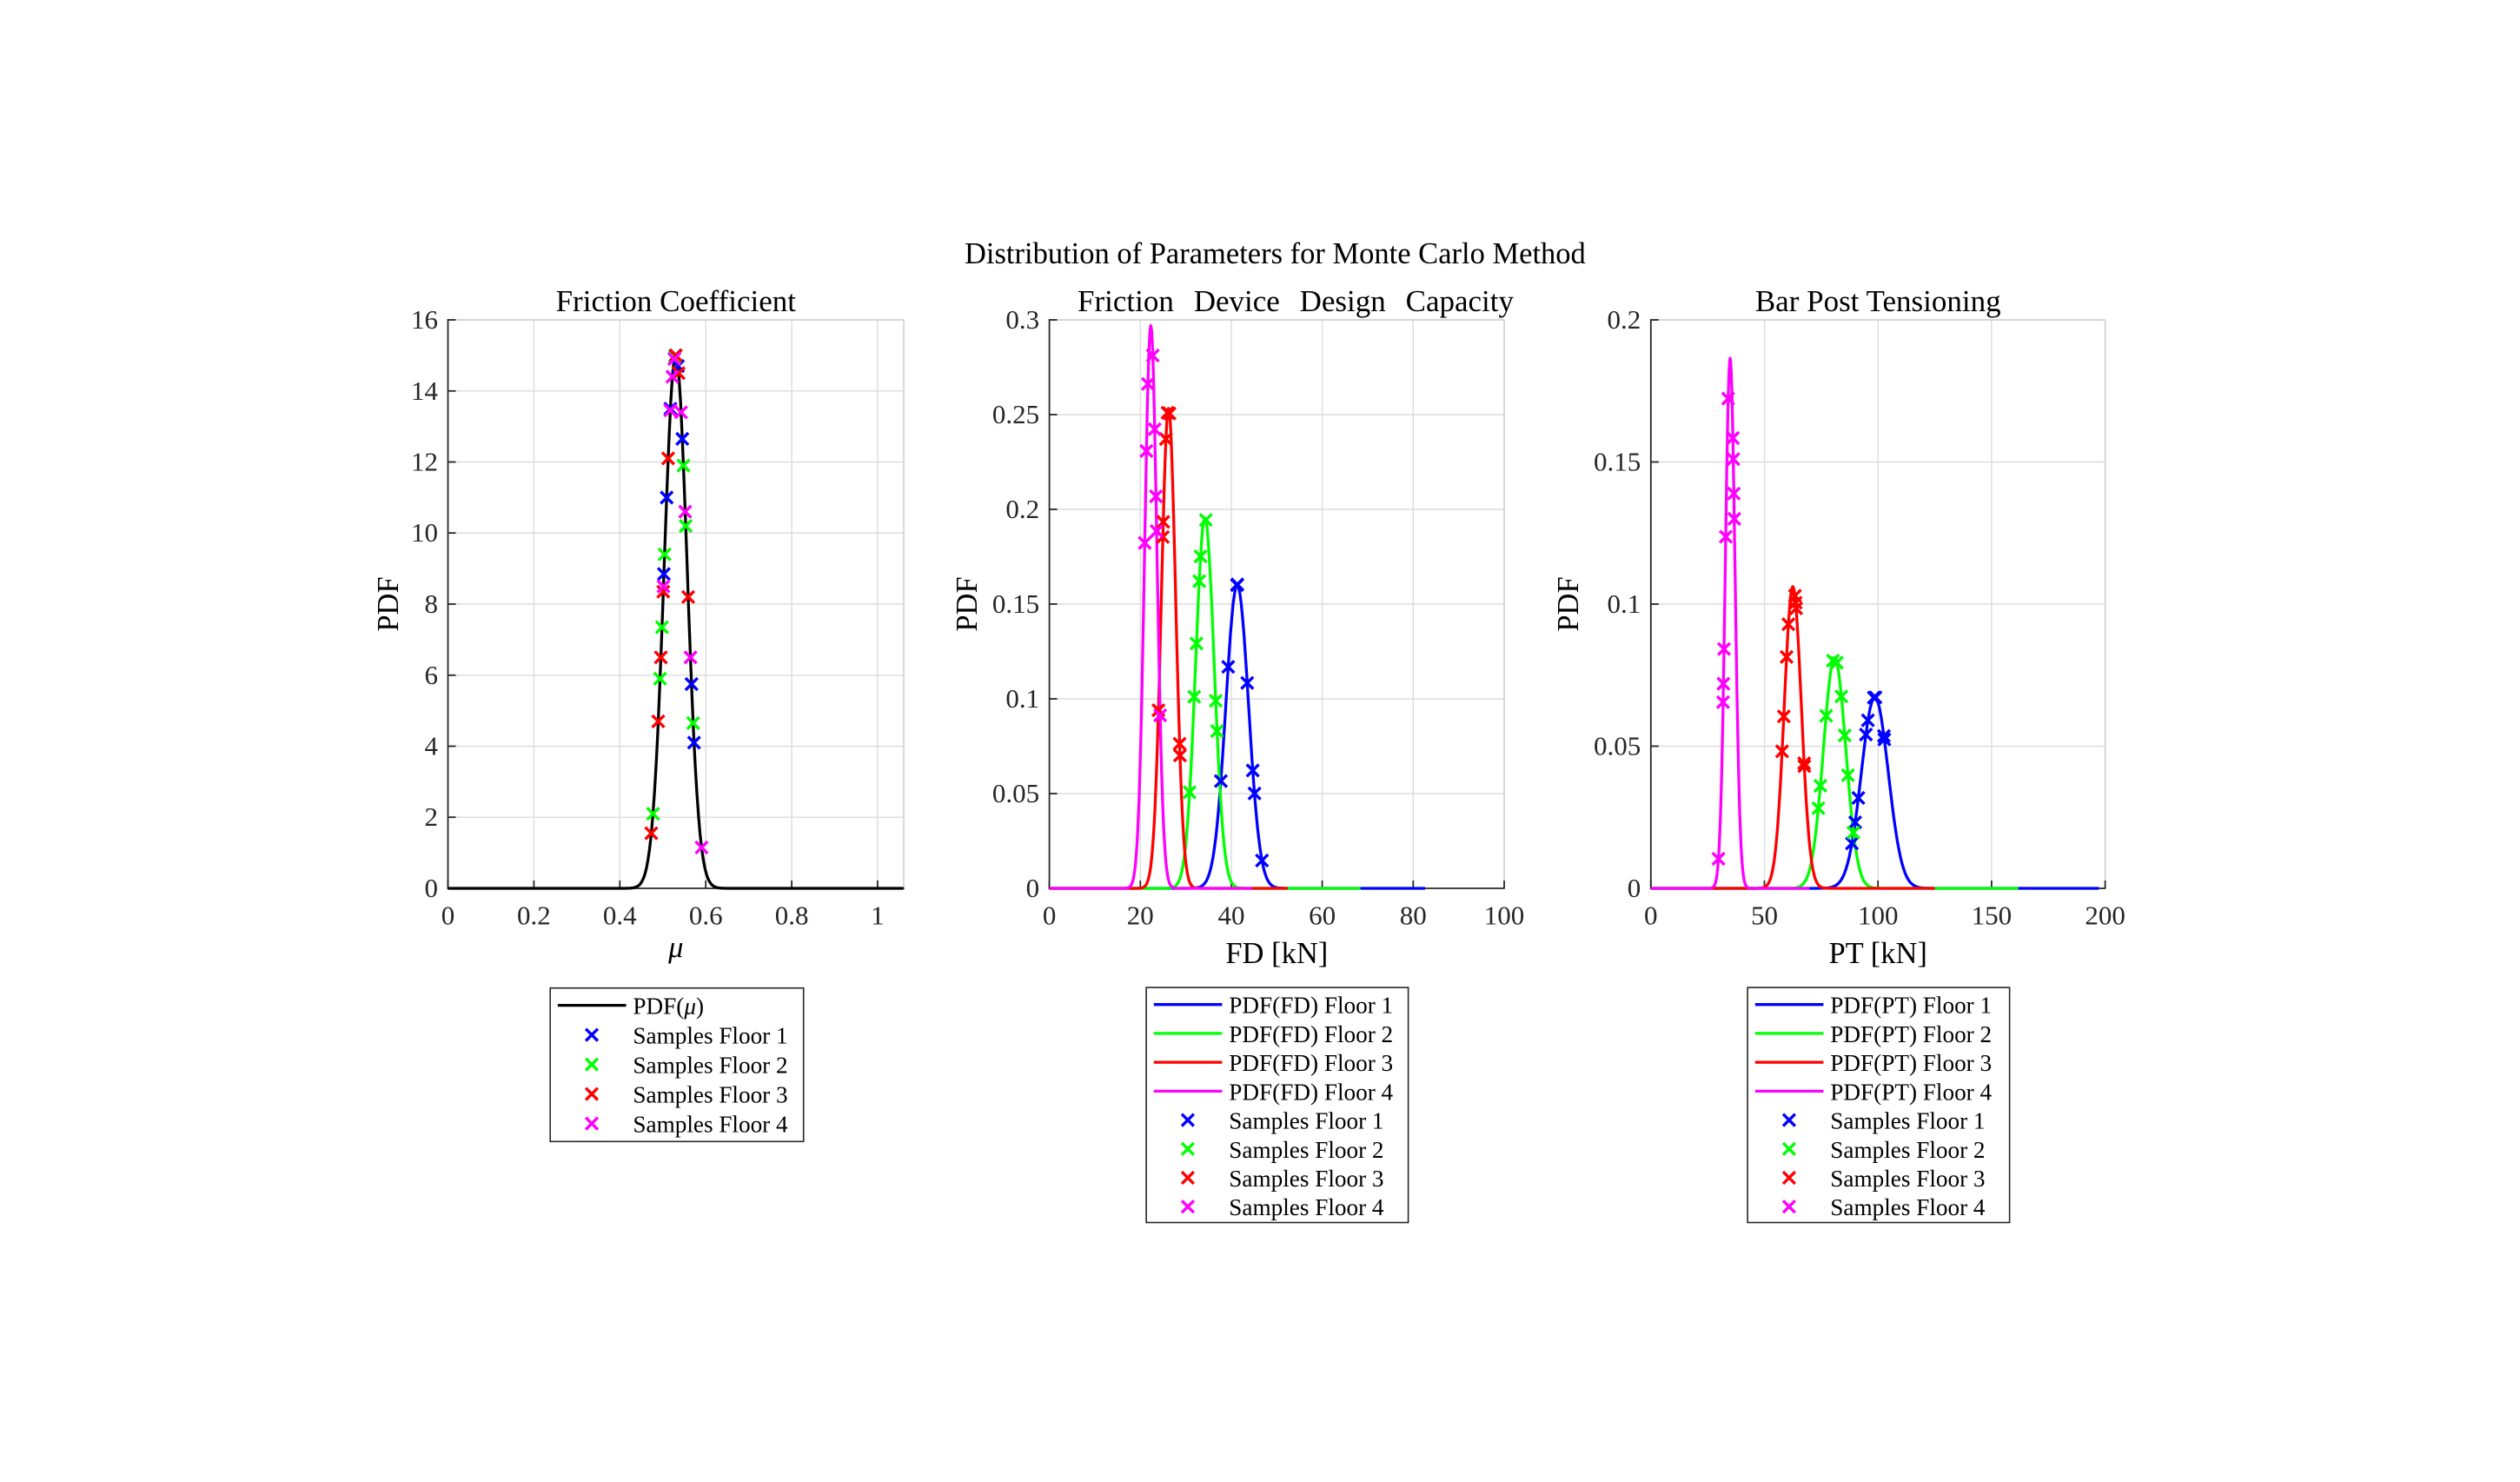  I want to click on svg-text: Design, so click(1343, 301).